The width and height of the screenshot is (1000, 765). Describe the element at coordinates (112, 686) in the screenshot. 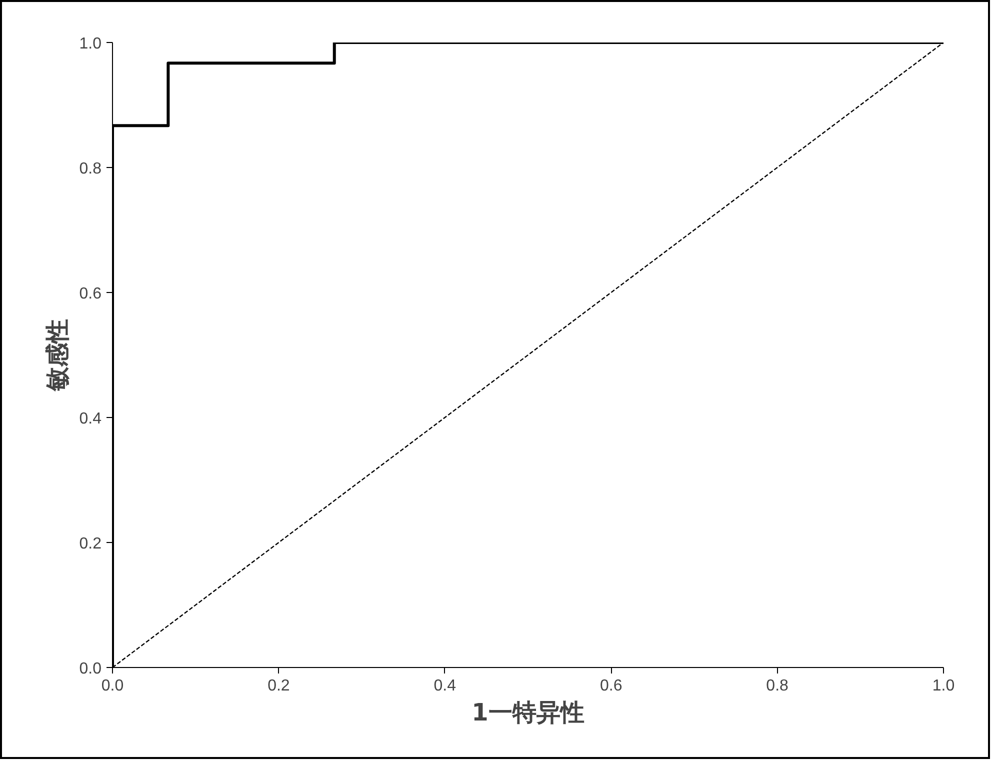

I see `x-tick-label: 0.0` at that location.